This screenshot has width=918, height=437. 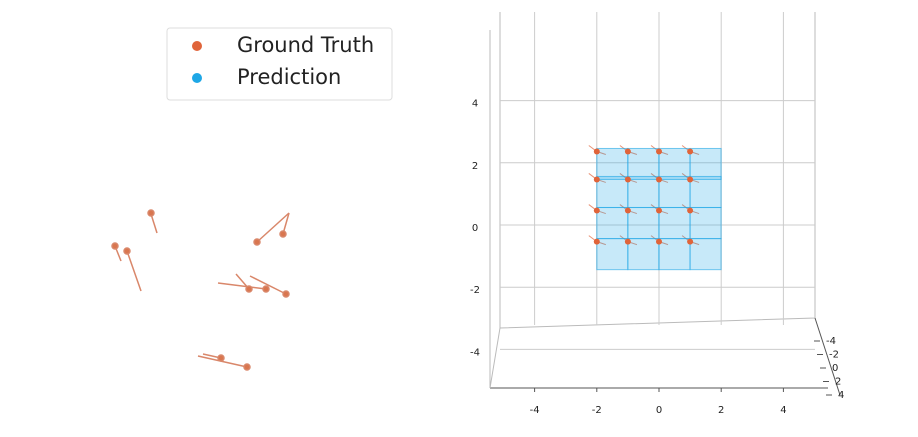 What do you see at coordinates (827, 356) in the screenshot?
I see `y-axis-line` at bounding box center [827, 356].